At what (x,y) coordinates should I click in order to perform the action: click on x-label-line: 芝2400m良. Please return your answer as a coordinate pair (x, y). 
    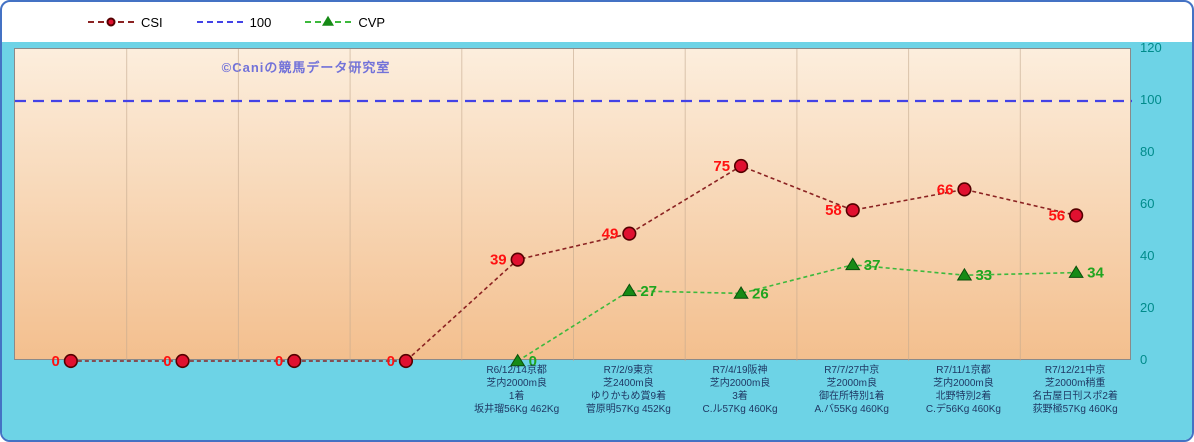
    Looking at the image, I should click on (628, 383).